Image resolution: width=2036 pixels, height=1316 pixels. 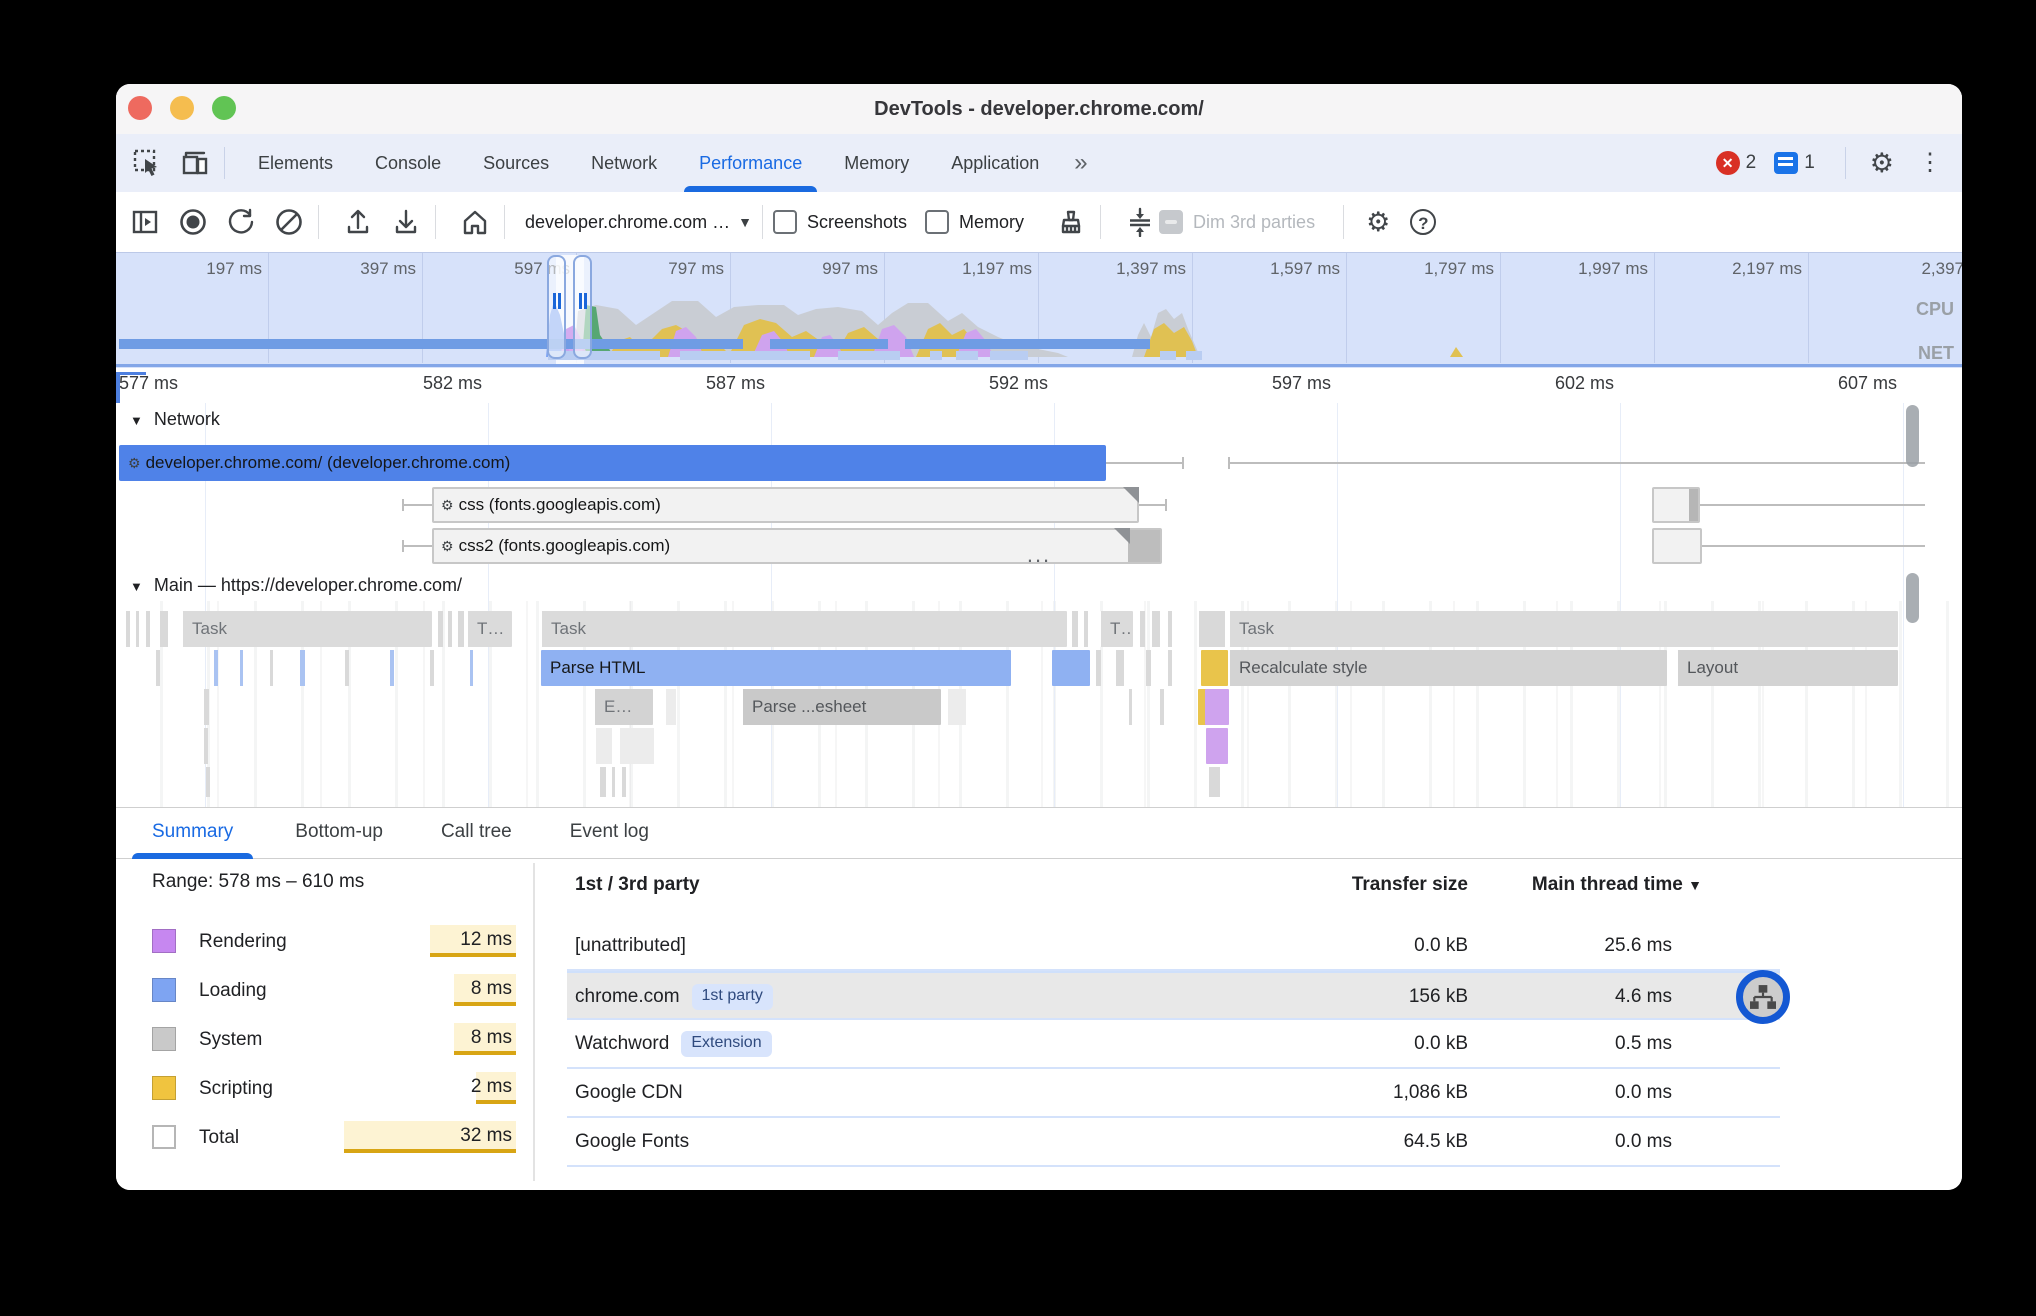 What do you see at coordinates (476, 831) in the screenshot?
I see `tab-call-tree: Call tree` at bounding box center [476, 831].